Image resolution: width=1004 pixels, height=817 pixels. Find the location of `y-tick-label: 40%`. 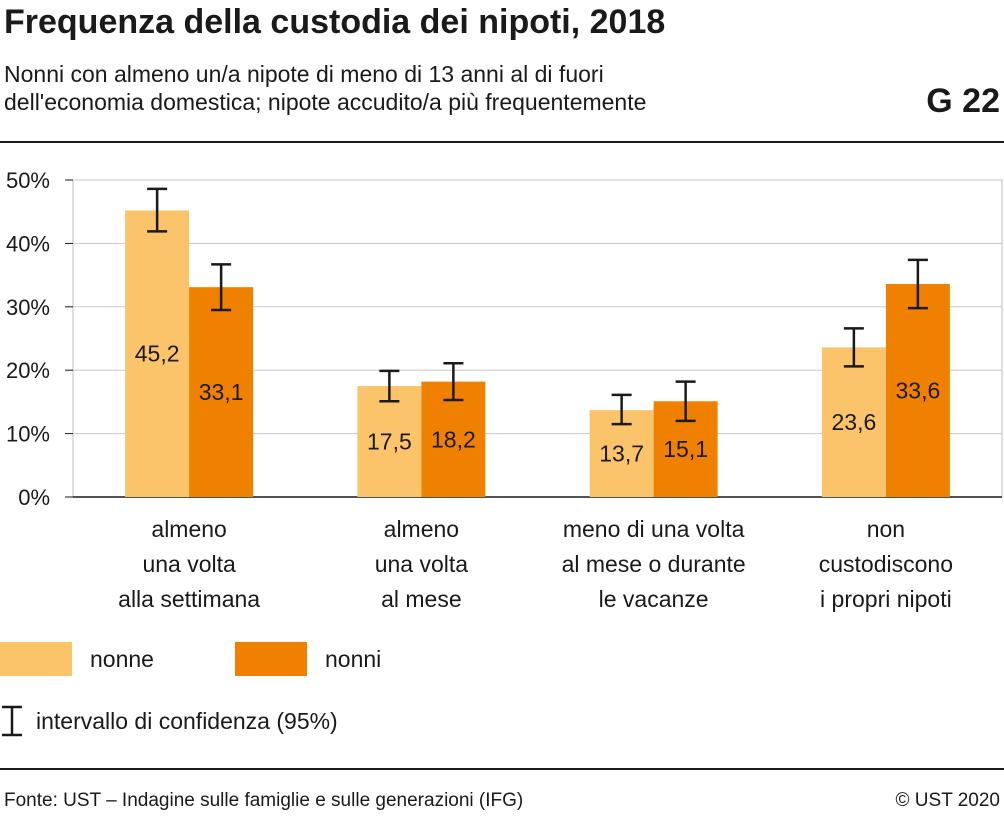

y-tick-label: 40% is located at coordinates (28, 243).